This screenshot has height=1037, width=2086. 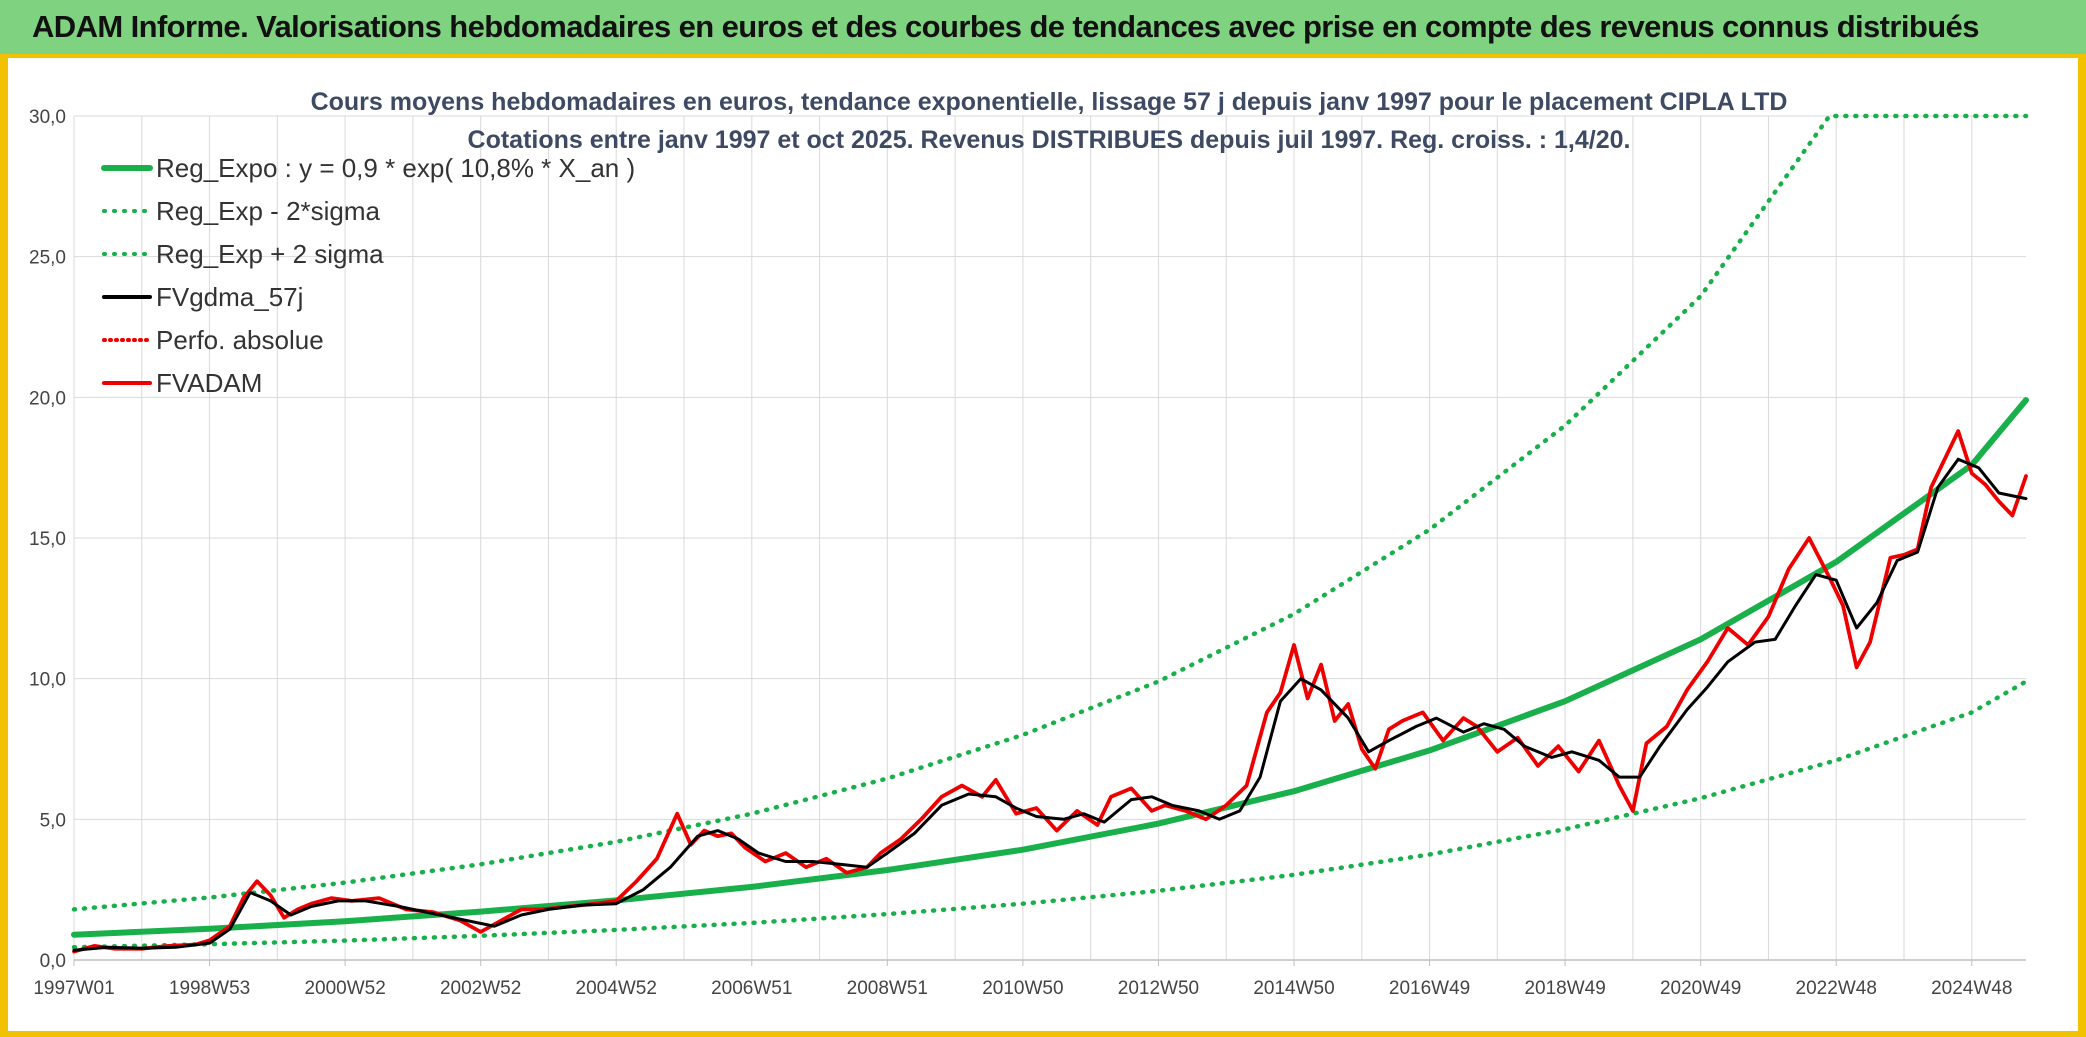 What do you see at coordinates (229, 297) in the screenshot?
I see `legend-label: FVgdma_57j` at bounding box center [229, 297].